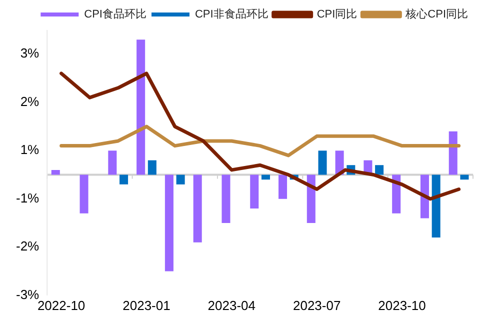 This screenshot has width=485, height=321. Describe the element at coordinates (115, 14) in the screenshot. I see `legend-label: CPI食品环比` at that location.